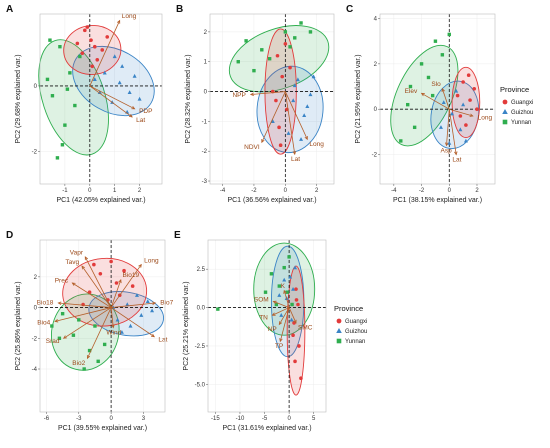  What do you see at coordinates (78, 363) in the screenshot?
I see `loading-label: Bio2` at bounding box center [78, 363].